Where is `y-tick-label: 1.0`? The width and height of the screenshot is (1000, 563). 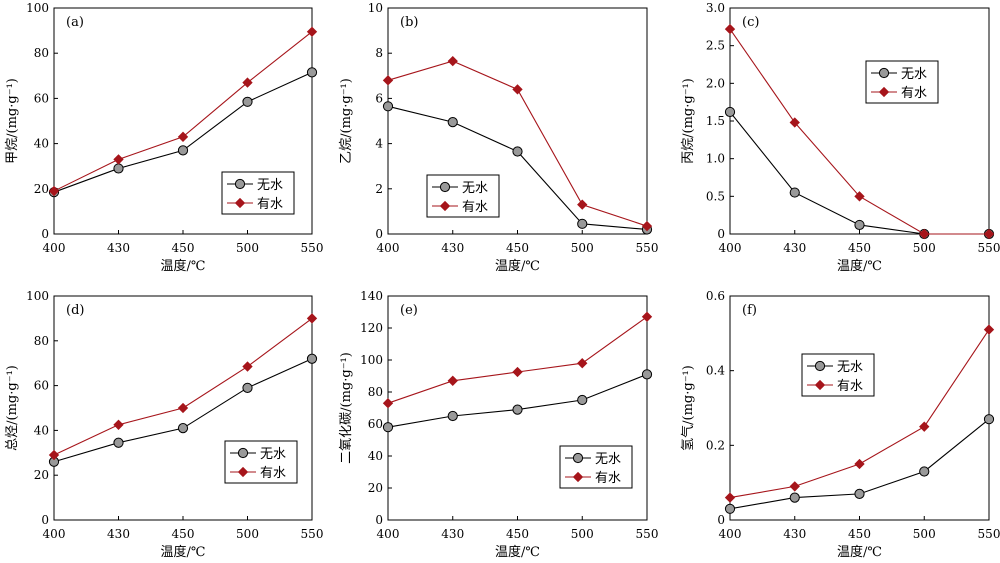 y-tick-label: 1.0 is located at coordinates (715, 159).